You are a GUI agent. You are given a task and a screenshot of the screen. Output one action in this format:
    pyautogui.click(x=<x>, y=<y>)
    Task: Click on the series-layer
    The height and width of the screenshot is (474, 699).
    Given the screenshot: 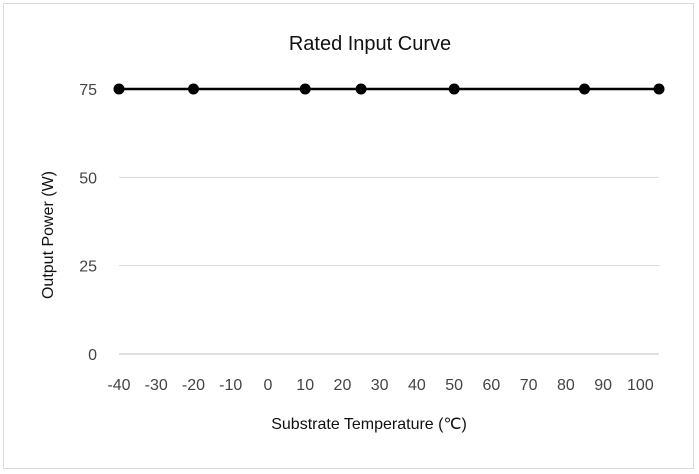 What is the action you would take?
    pyautogui.click(x=389, y=89)
    